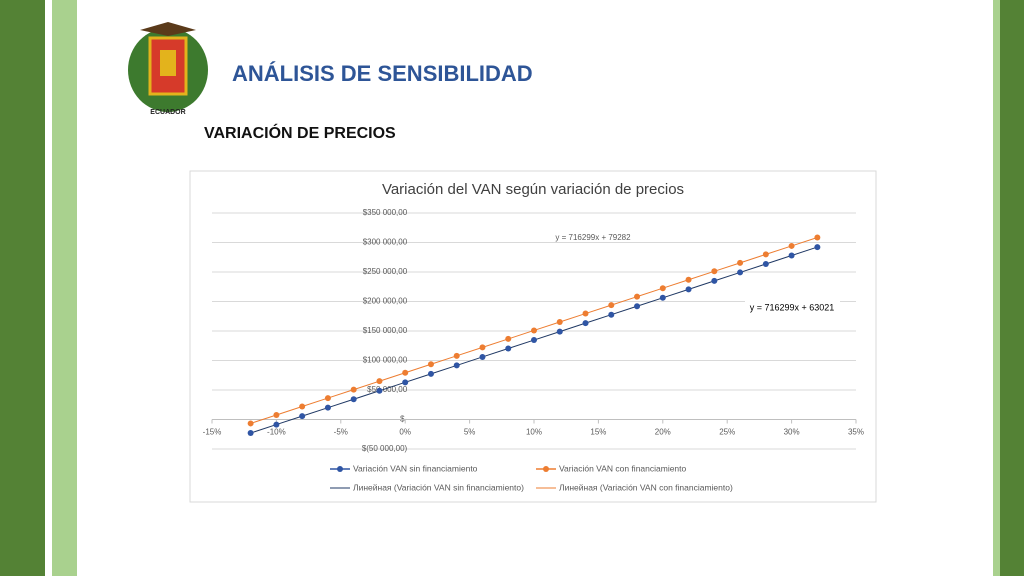 The image size is (1024, 581). Describe the element at coordinates (415, 468) in the screenshot. I see `legend-label: Variación VAN sin financiamiento` at that location.